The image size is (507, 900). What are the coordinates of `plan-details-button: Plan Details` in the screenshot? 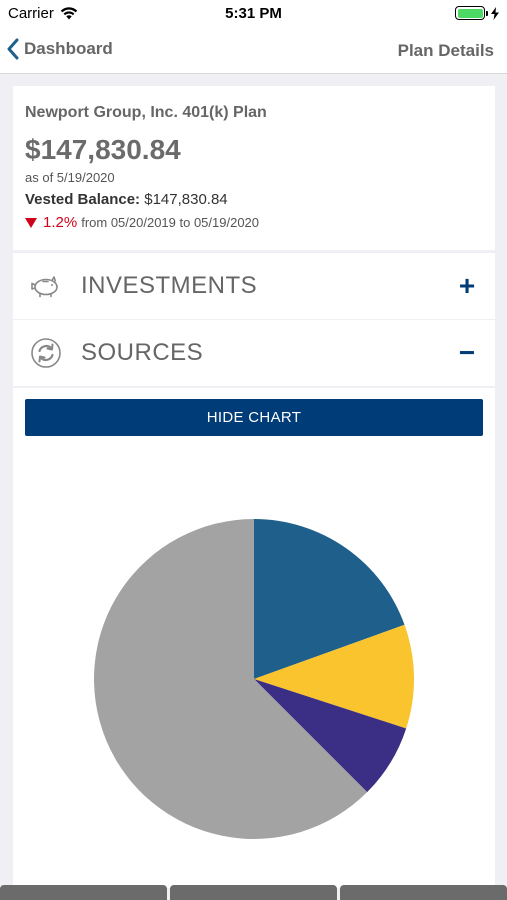 It's located at (445, 50).